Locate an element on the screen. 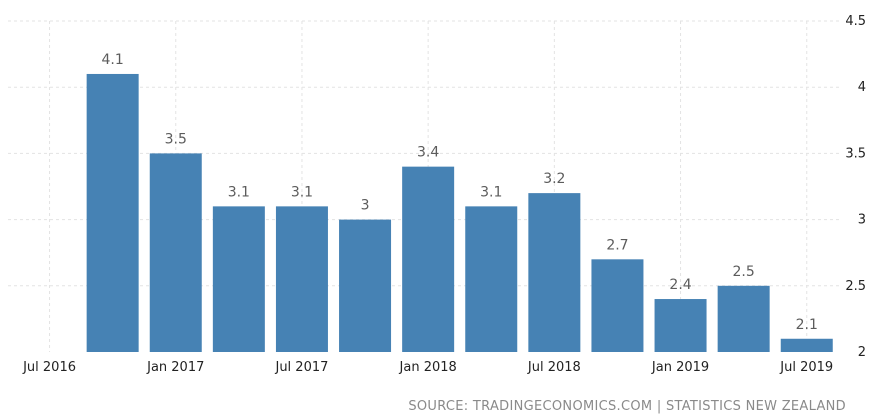 The width and height of the screenshot is (876, 418). y-tick-label: 2.5 is located at coordinates (855, 286).